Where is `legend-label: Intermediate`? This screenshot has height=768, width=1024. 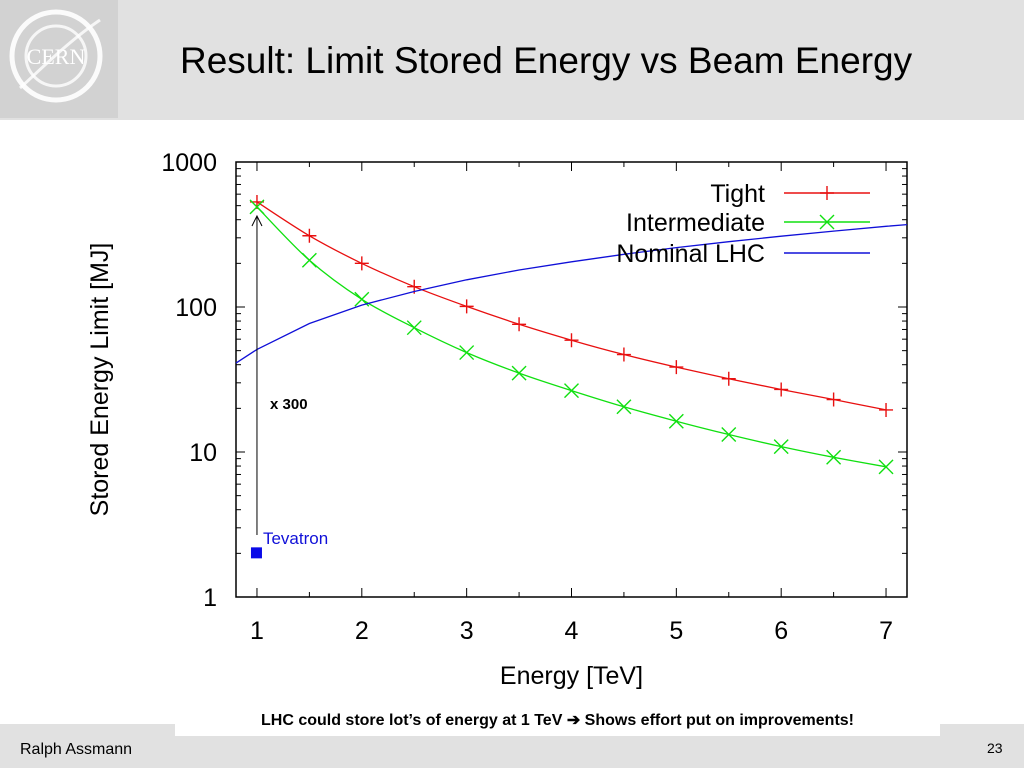
legend-label: Intermediate is located at coordinates (695, 223).